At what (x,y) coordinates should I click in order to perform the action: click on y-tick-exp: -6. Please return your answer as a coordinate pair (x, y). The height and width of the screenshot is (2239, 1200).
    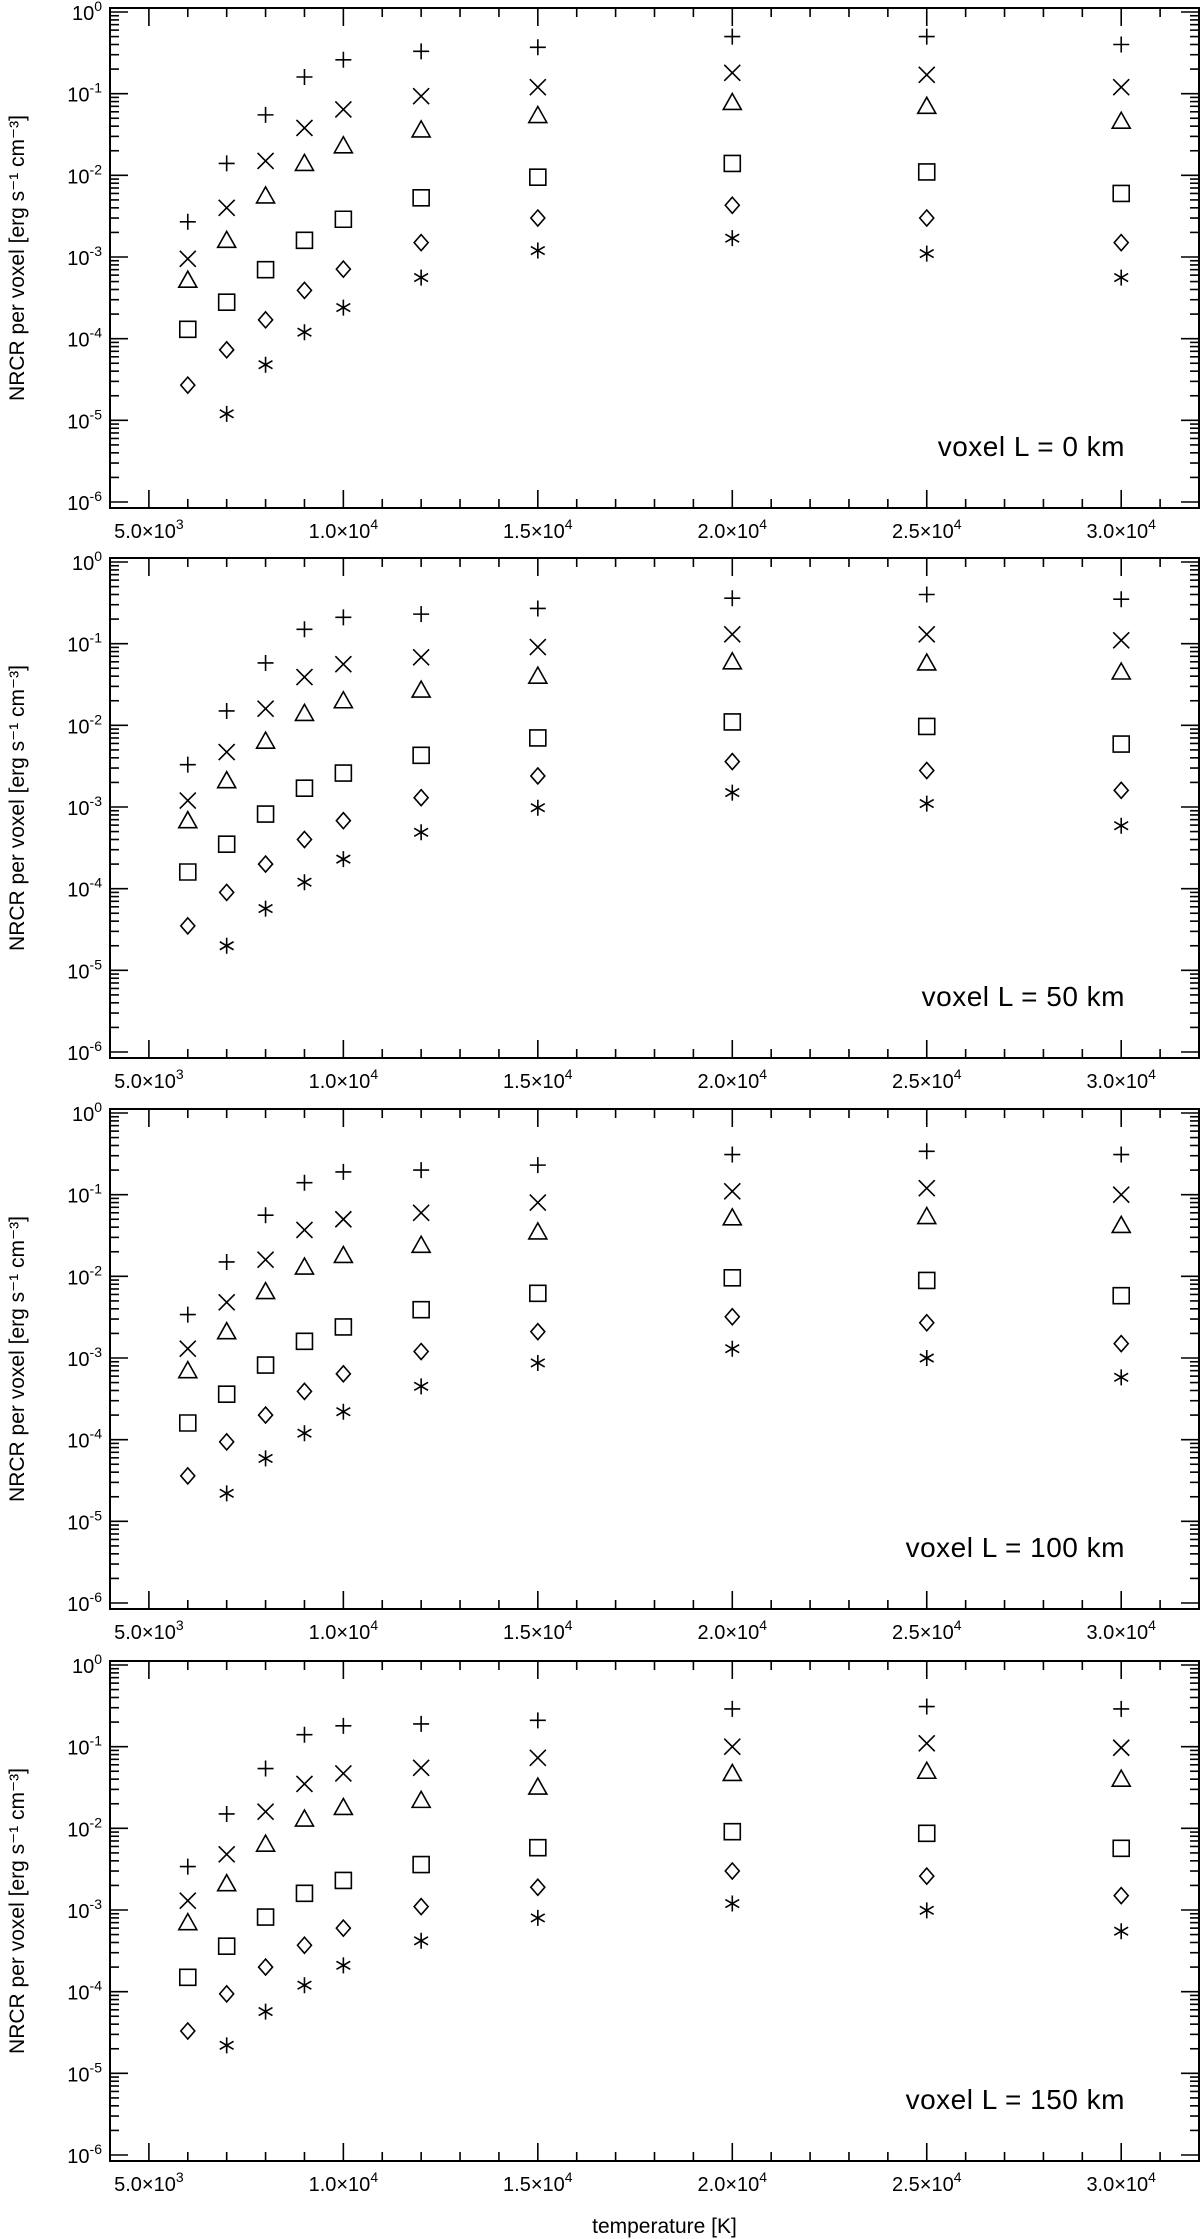
    Looking at the image, I should click on (96, 1597).